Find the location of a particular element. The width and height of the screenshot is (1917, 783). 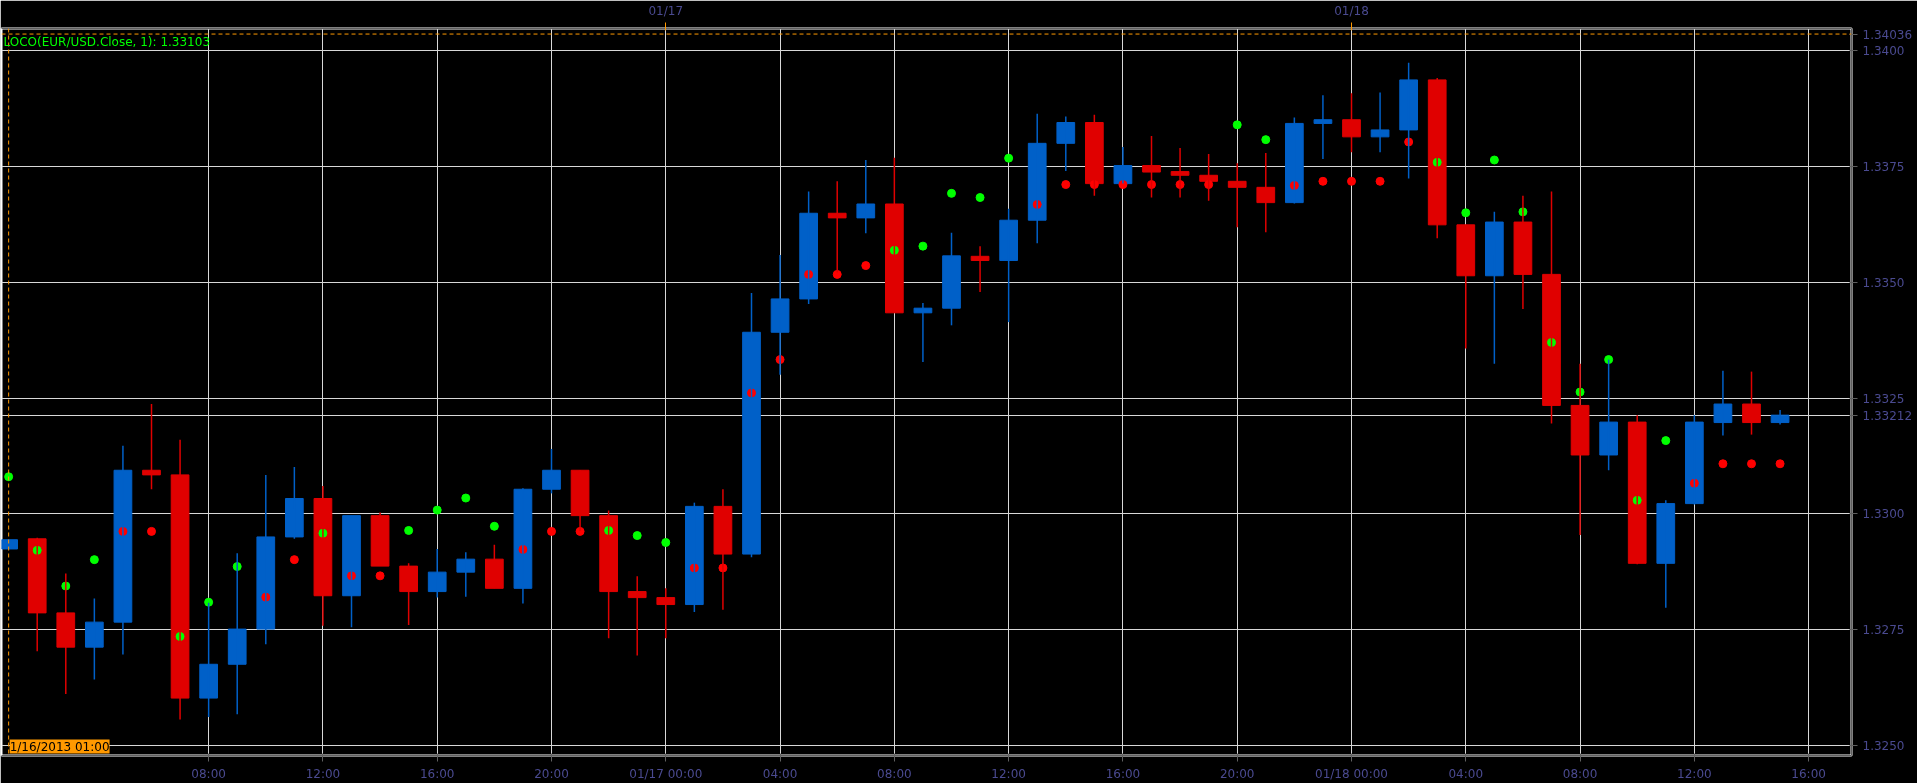

x2-tick-label: 01/17 is located at coordinates (666, 10).